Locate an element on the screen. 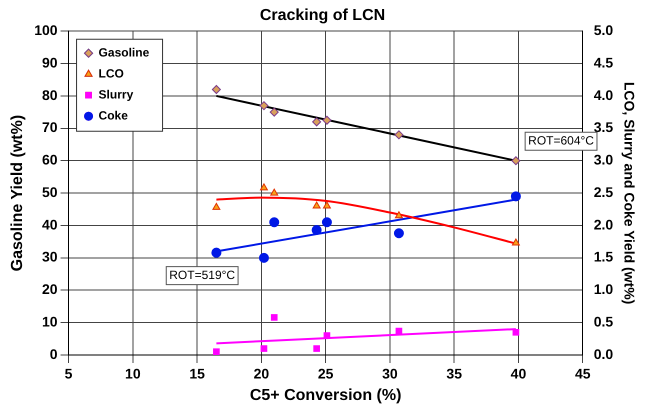  x-tick-label: 35 is located at coordinates (454, 373).